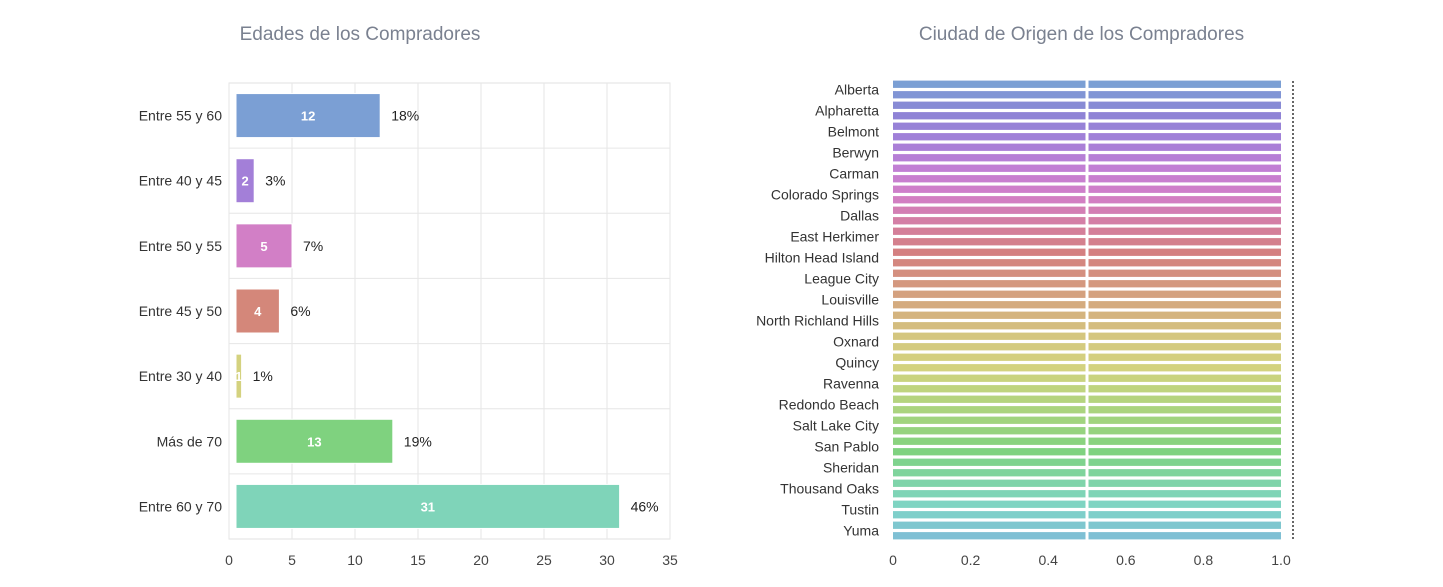 Image resolution: width=1443 pixels, height=587 pixels. Describe the element at coordinates (857, 90) in the screenshot. I see `cities-category-label: Alberta` at that location.